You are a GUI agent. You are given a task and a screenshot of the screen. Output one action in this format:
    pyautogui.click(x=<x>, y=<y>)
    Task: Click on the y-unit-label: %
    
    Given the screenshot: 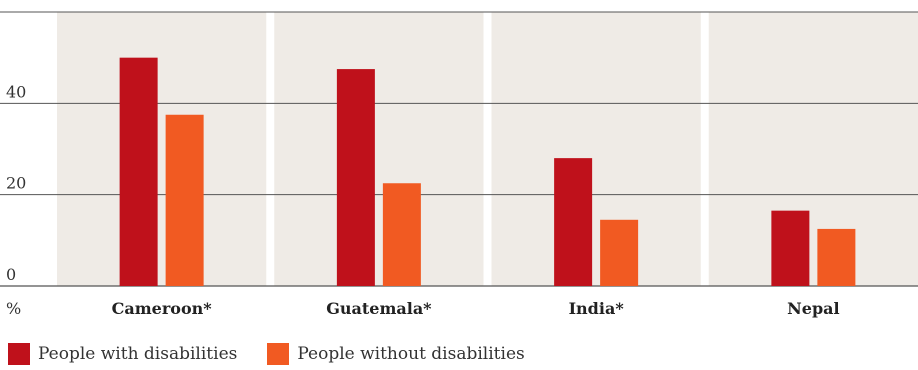 What is the action you would take?
    pyautogui.click(x=13, y=308)
    